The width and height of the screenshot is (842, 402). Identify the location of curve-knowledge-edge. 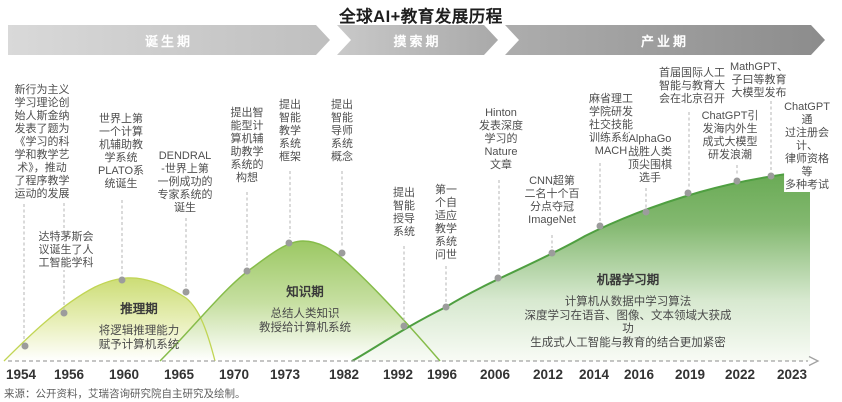
(300, 301).